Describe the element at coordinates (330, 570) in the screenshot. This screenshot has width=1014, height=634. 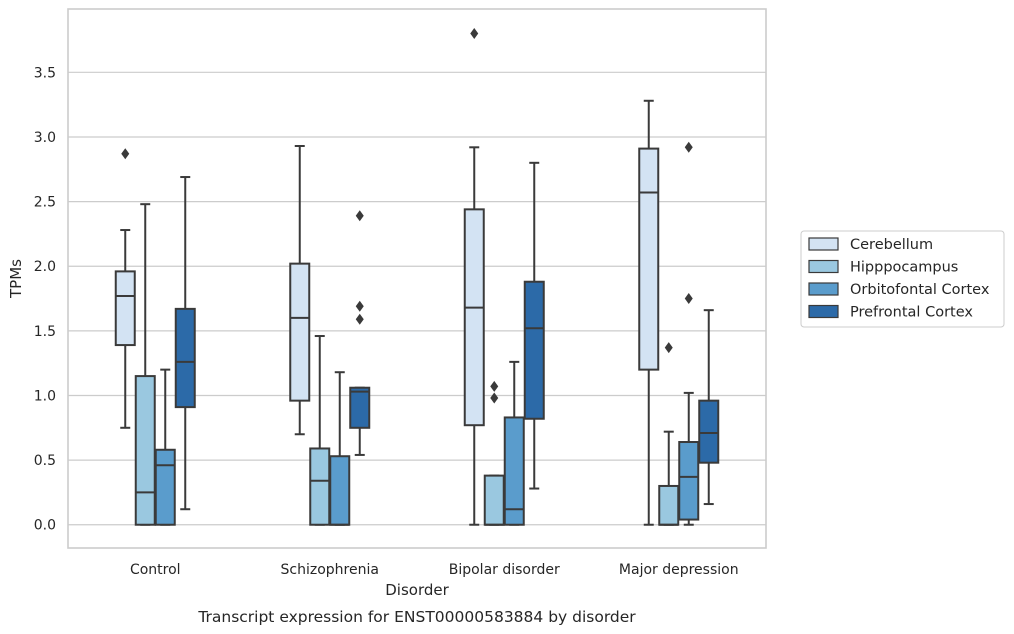
I see `x-tick-label: Schizophrenia` at that location.